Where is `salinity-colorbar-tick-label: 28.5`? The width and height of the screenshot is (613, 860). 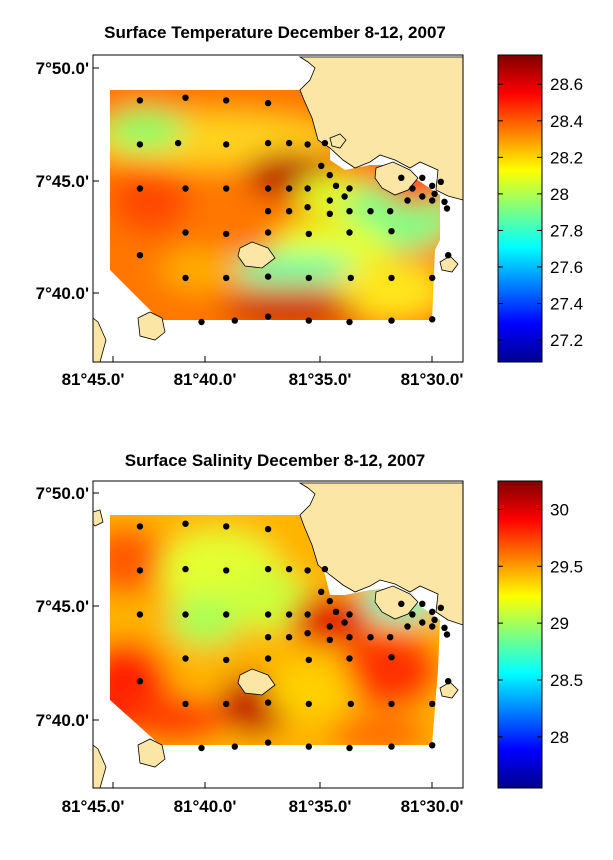 salinity-colorbar-tick-label: 28.5 is located at coordinates (566, 680).